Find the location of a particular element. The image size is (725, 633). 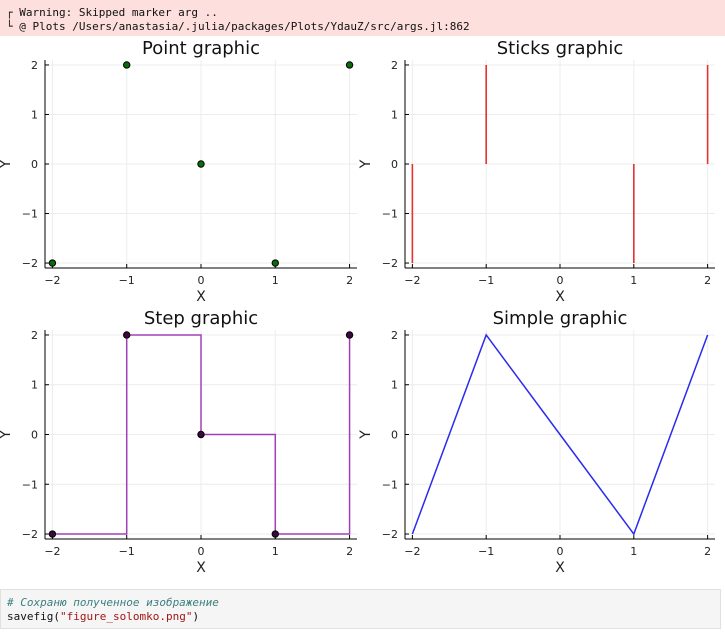

code-line: savefig("figure_solomko.png") is located at coordinates (363, 617).